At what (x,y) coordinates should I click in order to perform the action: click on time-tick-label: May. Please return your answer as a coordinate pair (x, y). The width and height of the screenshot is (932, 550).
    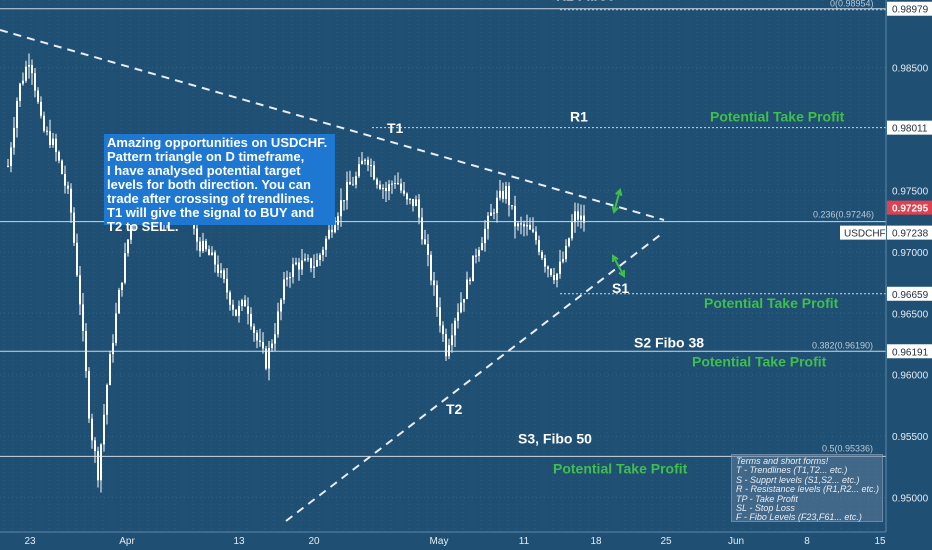
    Looking at the image, I should click on (439, 541).